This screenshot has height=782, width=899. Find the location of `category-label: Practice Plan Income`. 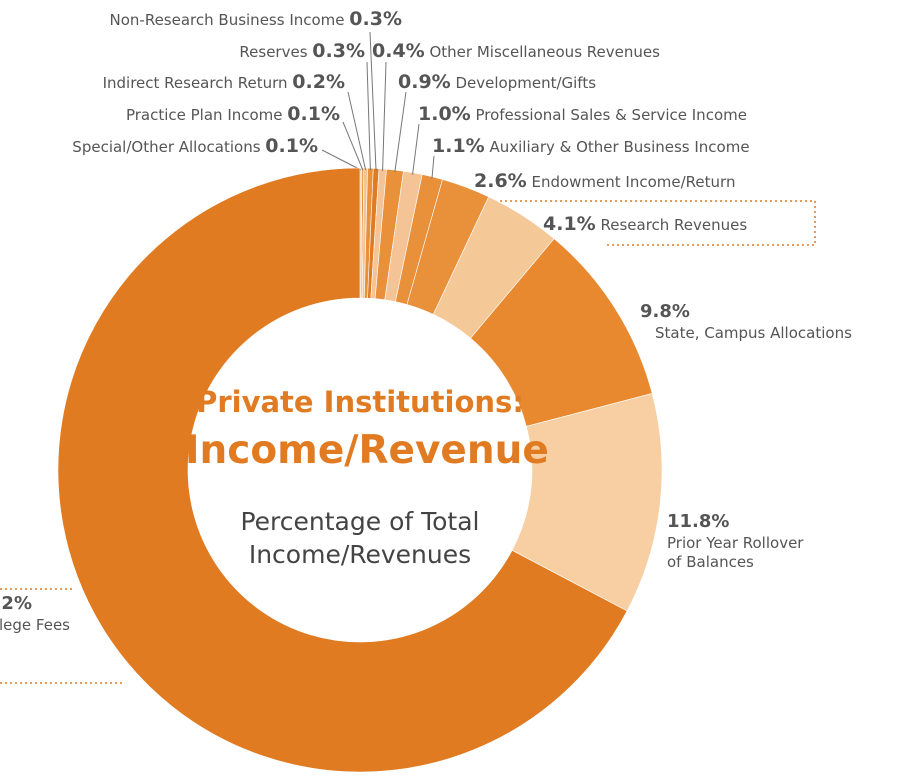

category-label: Practice Plan Income is located at coordinates (204, 115).